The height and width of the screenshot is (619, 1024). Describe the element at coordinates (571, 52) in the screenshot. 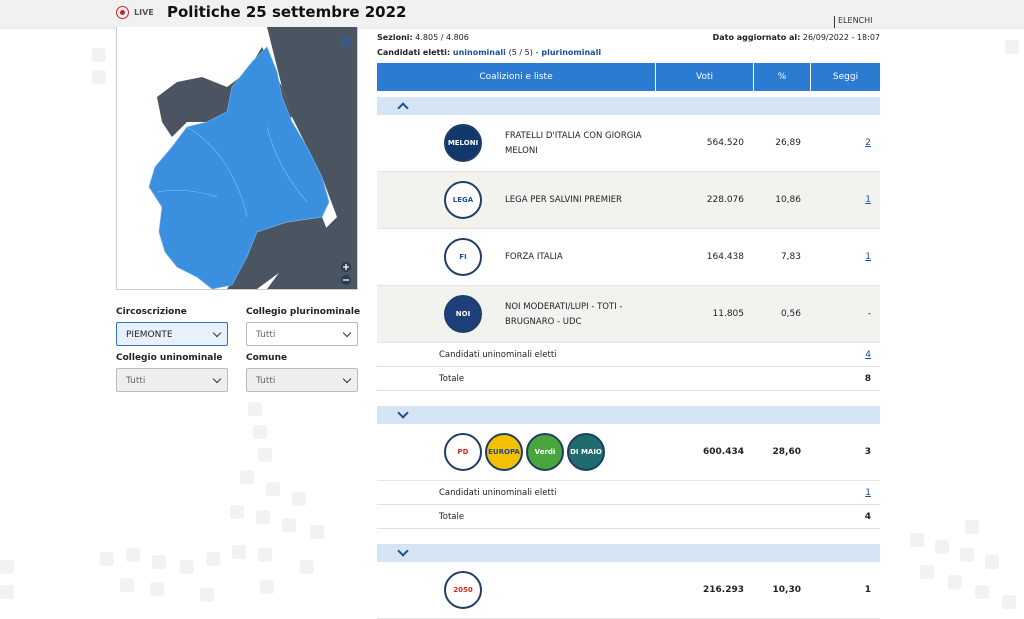

I see `plurinominali-link: plurinominali` at that location.